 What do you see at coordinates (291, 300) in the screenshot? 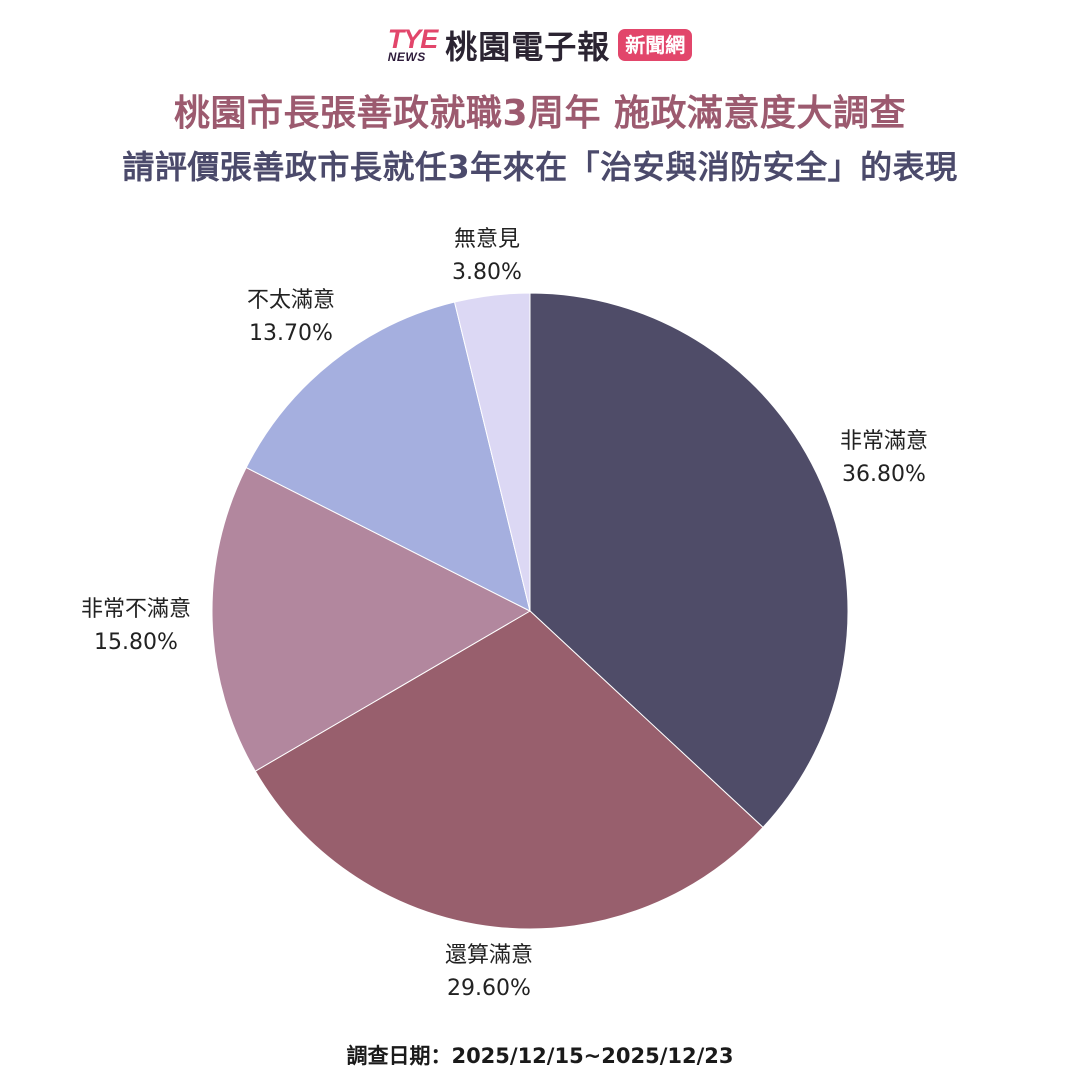
I see `slice-label-4: 不太滿意` at bounding box center [291, 300].